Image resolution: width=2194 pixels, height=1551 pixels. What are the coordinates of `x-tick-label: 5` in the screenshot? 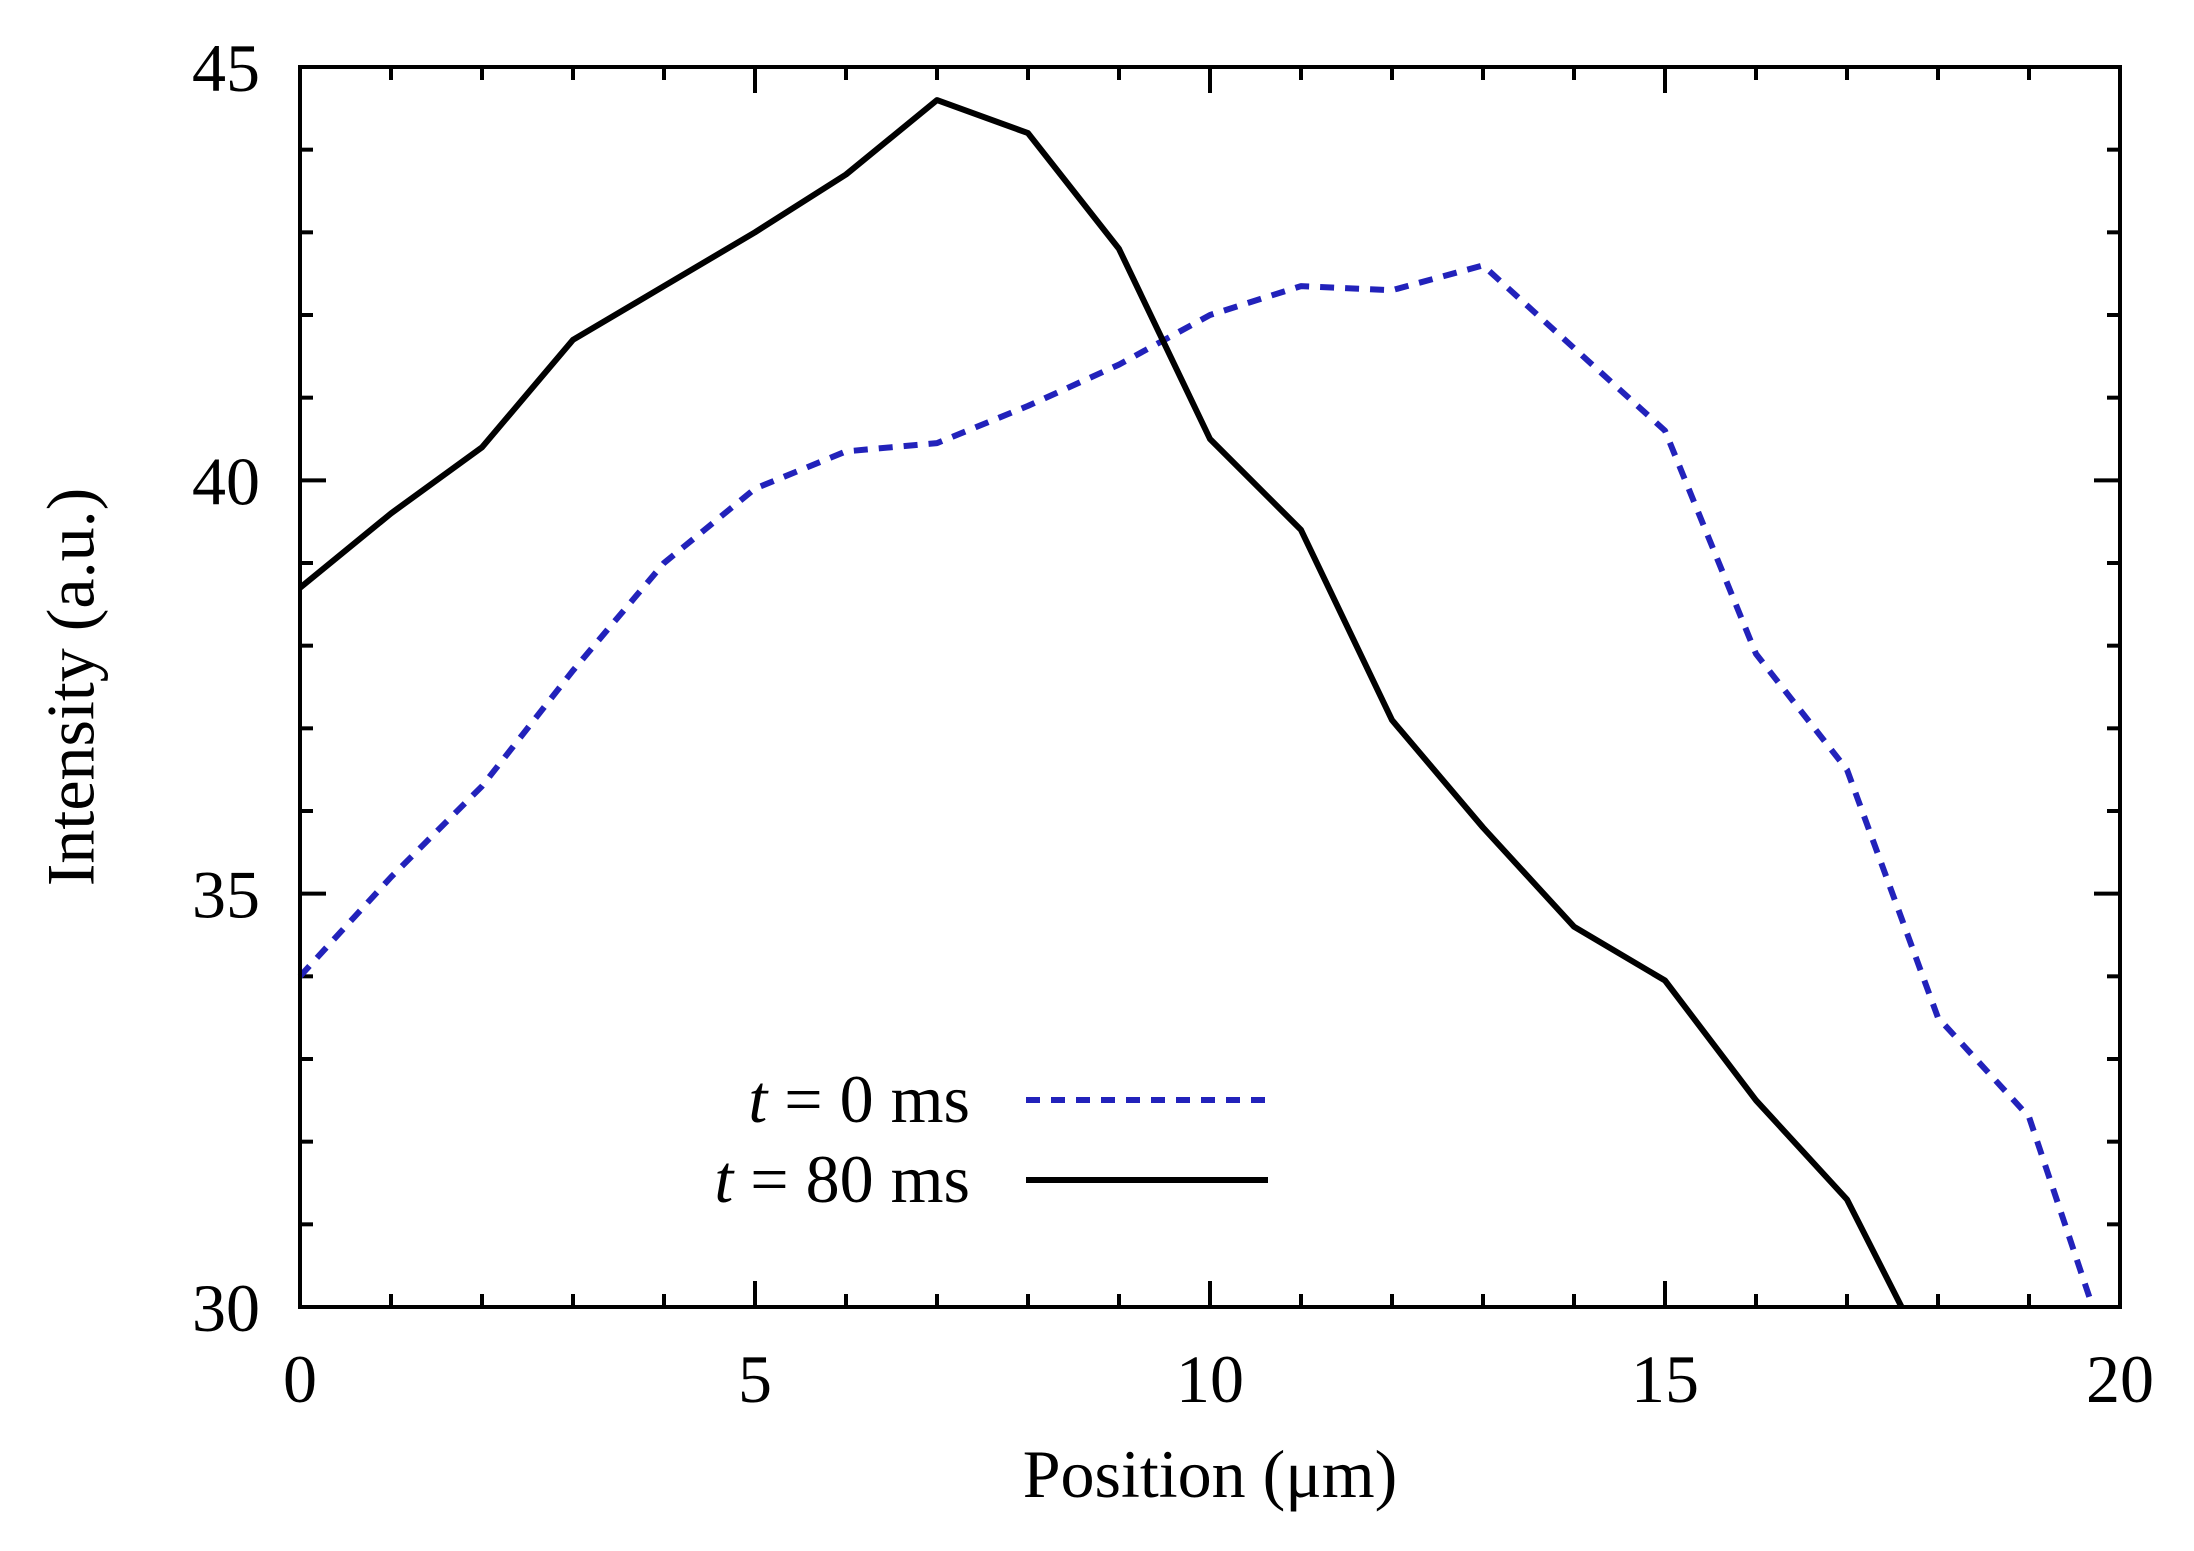 It's located at (755, 1379).